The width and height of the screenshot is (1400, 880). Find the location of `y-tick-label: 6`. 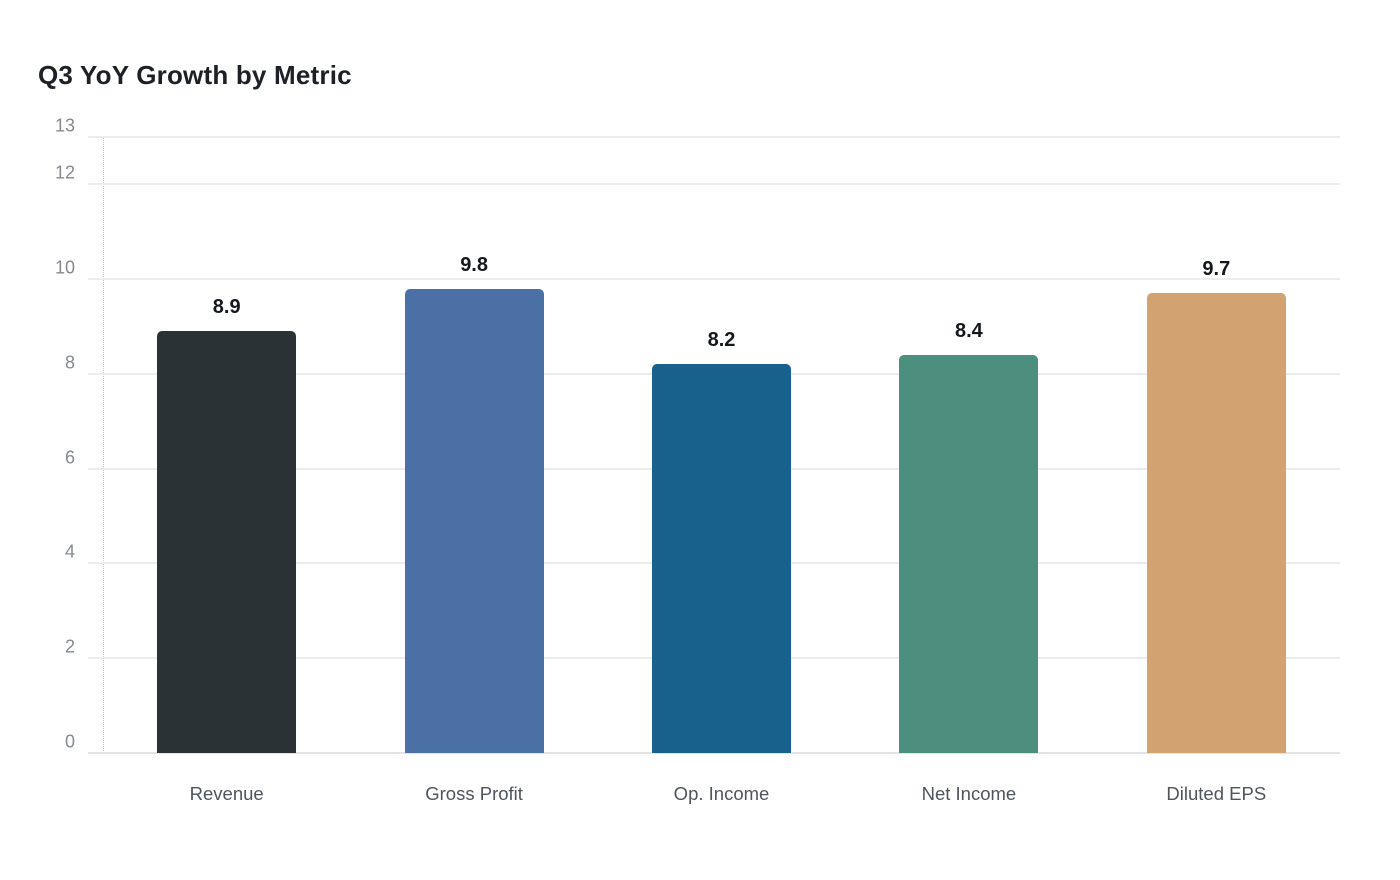

y-tick-label: 6 is located at coordinates (69, 457).